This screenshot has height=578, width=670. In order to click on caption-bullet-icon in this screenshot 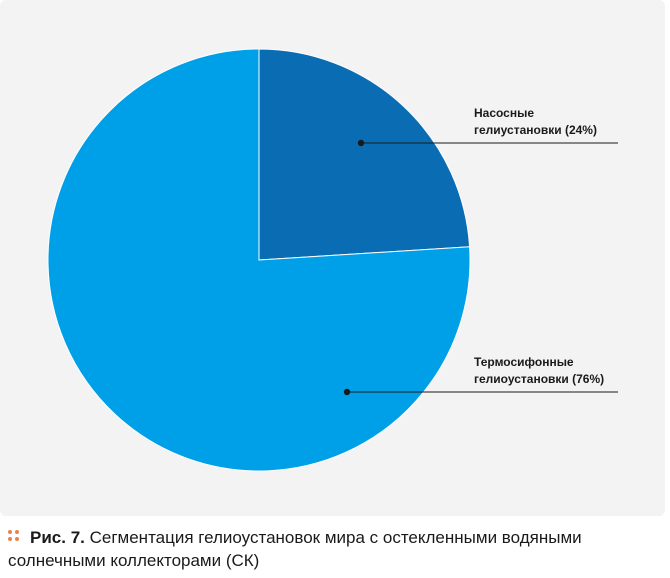, I will do `click(14, 536)`.